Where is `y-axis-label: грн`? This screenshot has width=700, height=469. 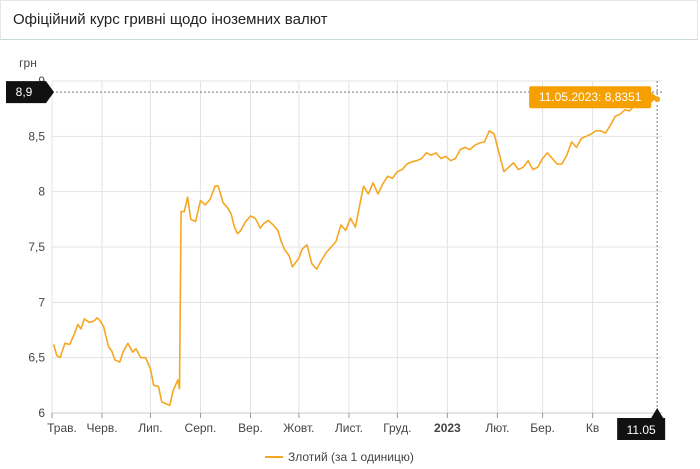
y-axis-label: грн is located at coordinates (28, 63).